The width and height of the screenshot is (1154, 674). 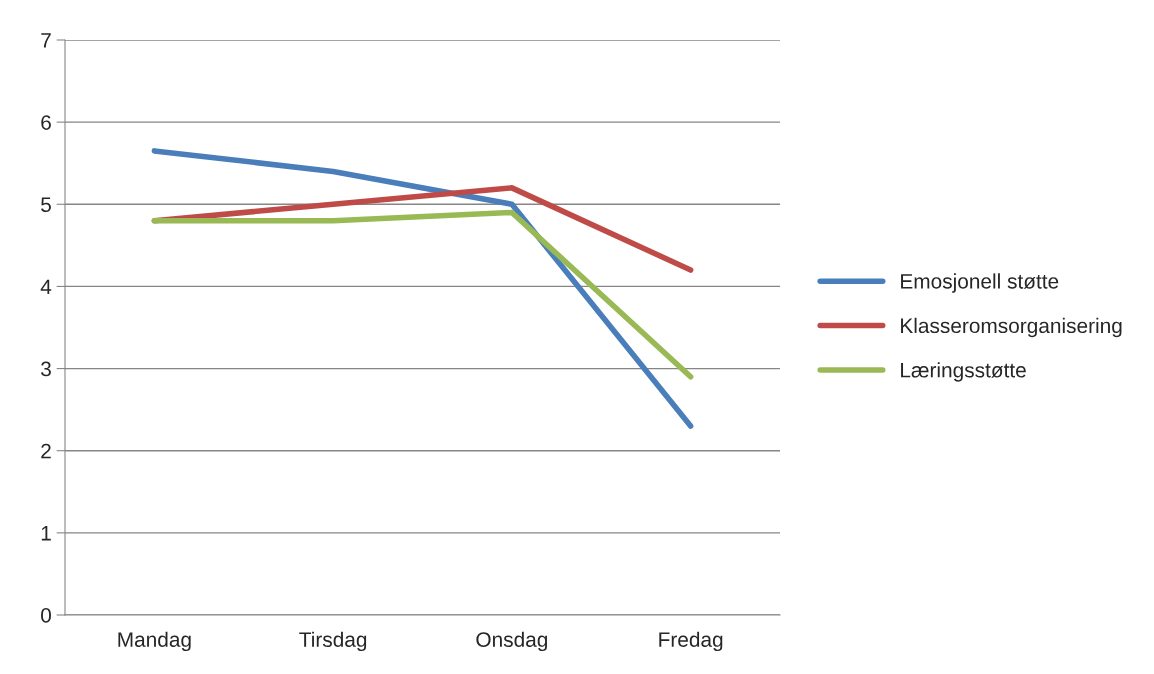 What do you see at coordinates (46, 286) in the screenshot?
I see `y-tick-label: 4` at bounding box center [46, 286].